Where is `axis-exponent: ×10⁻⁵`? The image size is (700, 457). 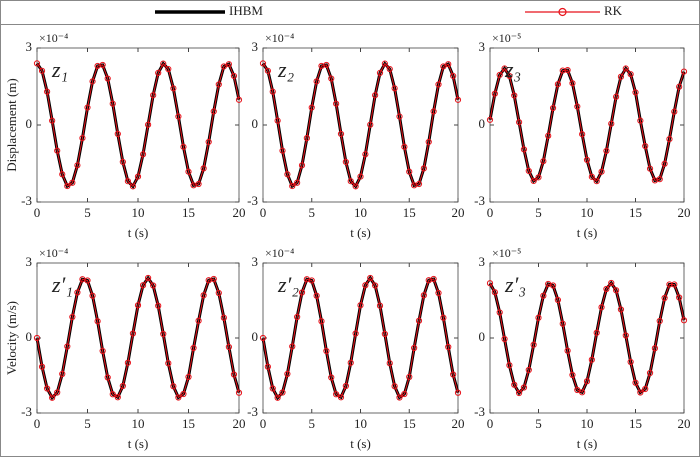
axis-exponent: ×10⁻⁵ is located at coordinates (506, 38).